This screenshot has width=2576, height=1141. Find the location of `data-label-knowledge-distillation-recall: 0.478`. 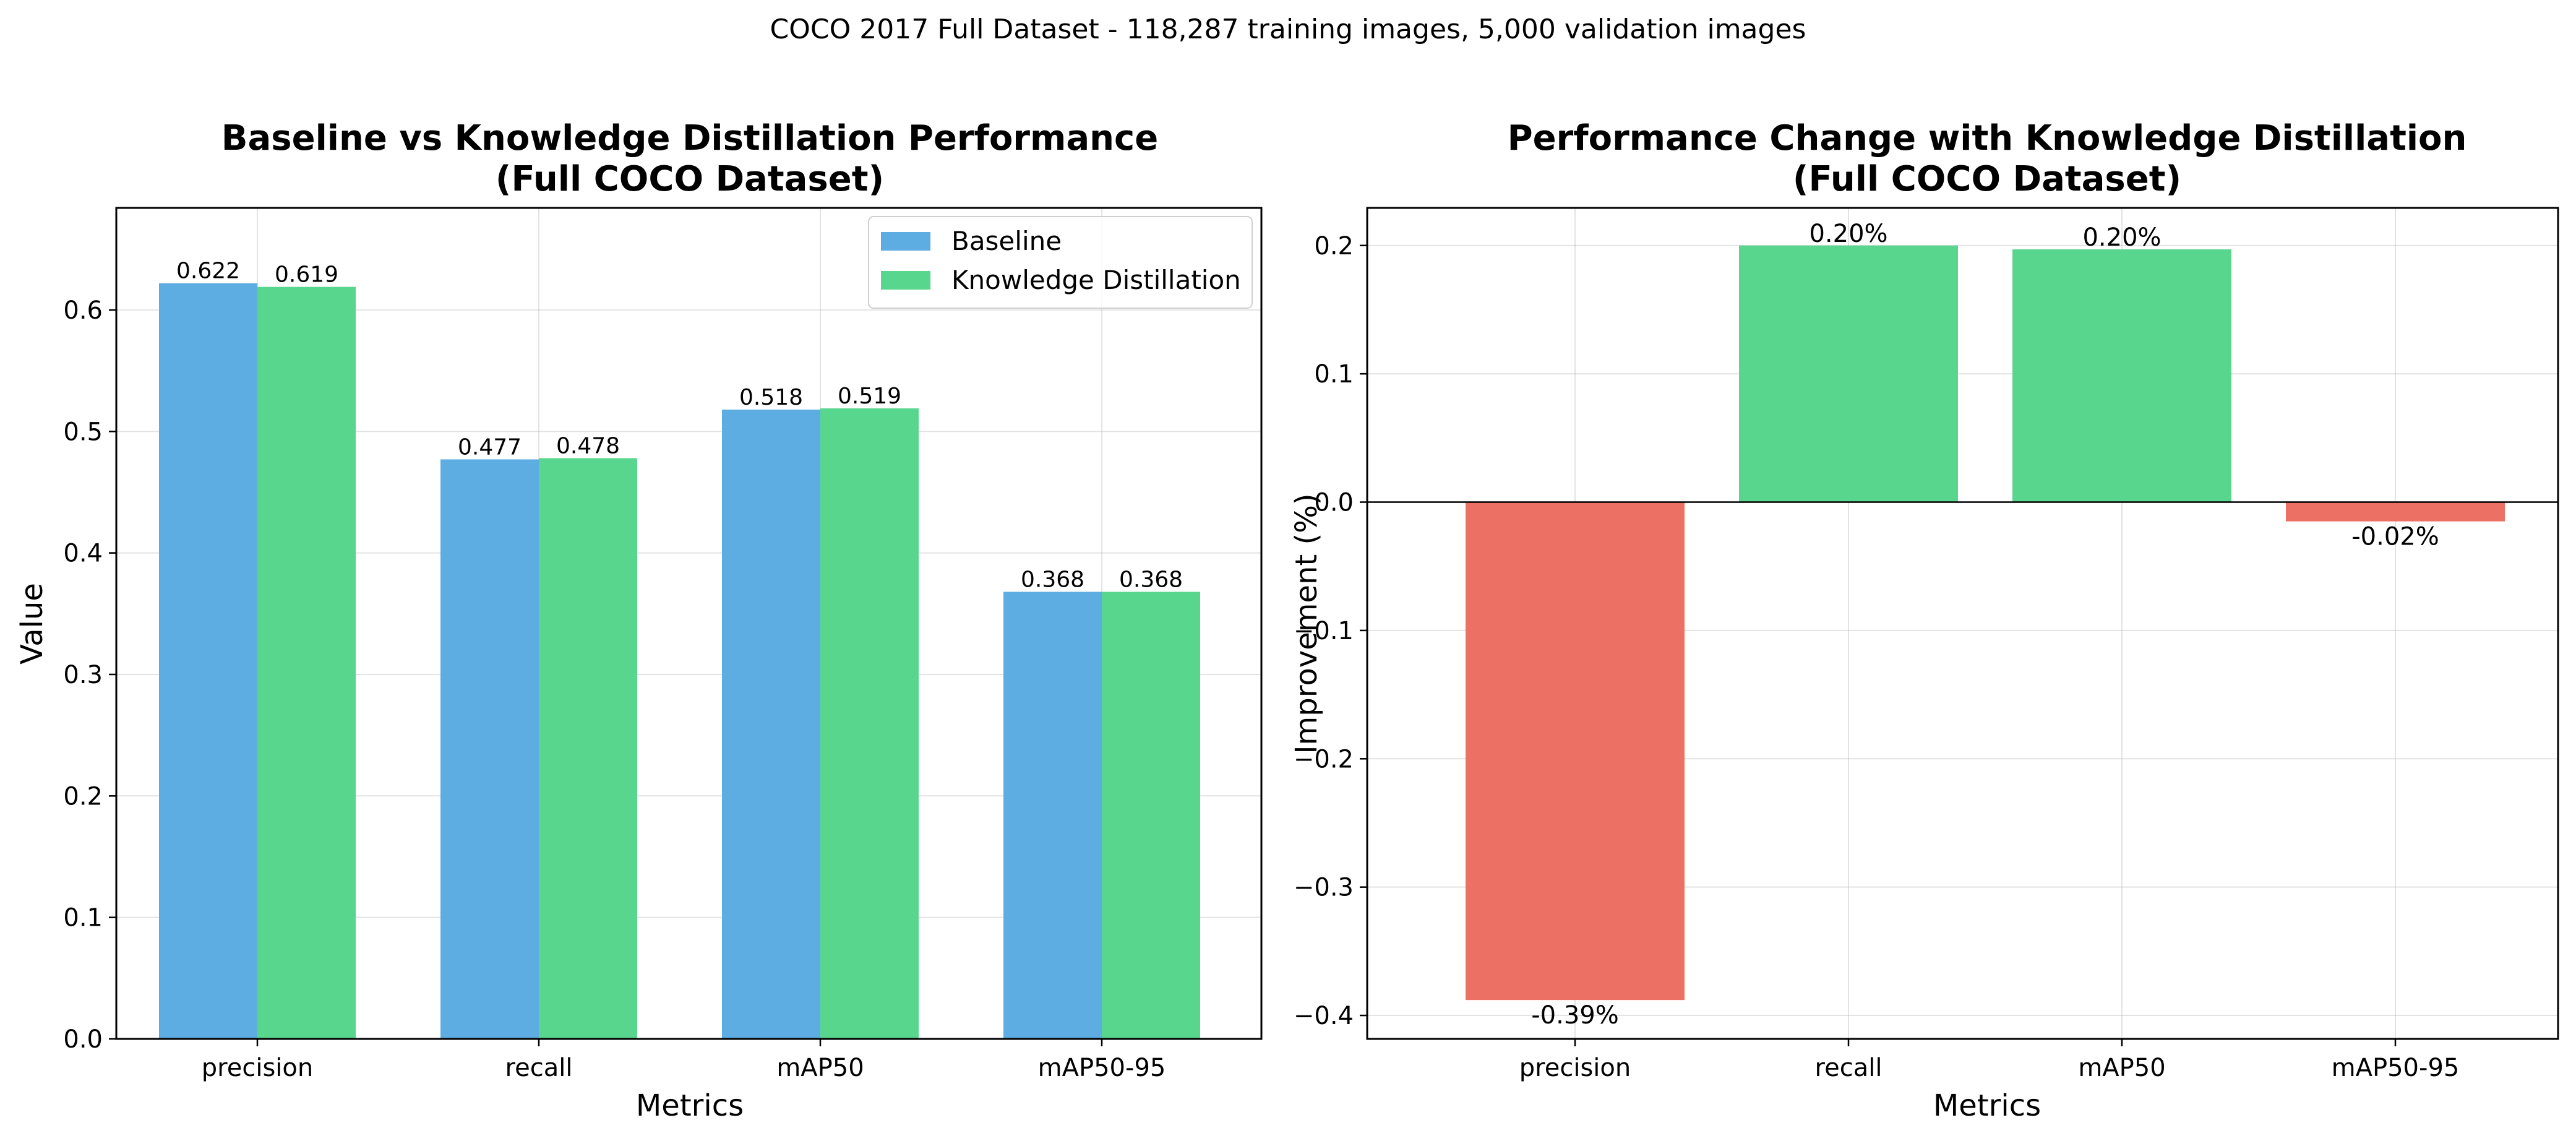

data-label-knowledge-distillation-recall: 0.478 is located at coordinates (588, 446).